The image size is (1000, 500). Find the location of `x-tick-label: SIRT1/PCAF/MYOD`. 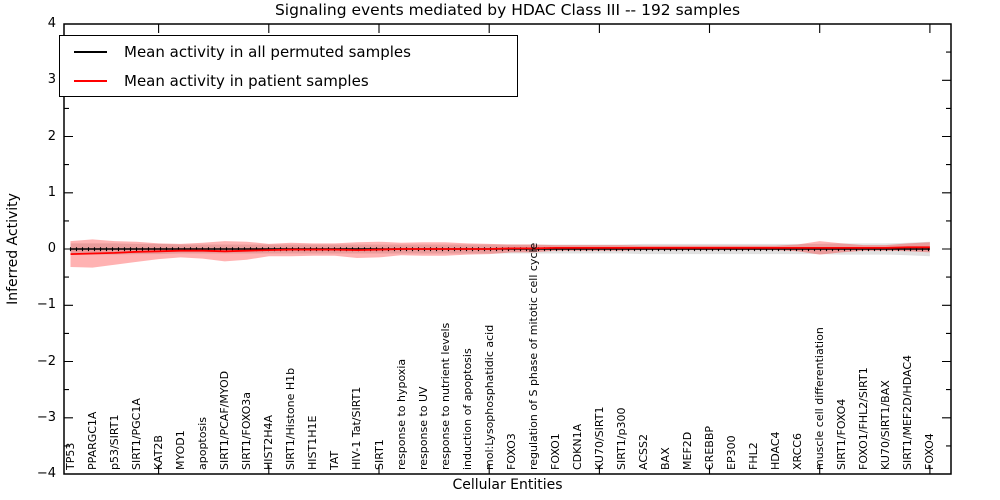

x-tick-label: SIRT1/PCAF/MYOD is located at coordinates (225, 420).